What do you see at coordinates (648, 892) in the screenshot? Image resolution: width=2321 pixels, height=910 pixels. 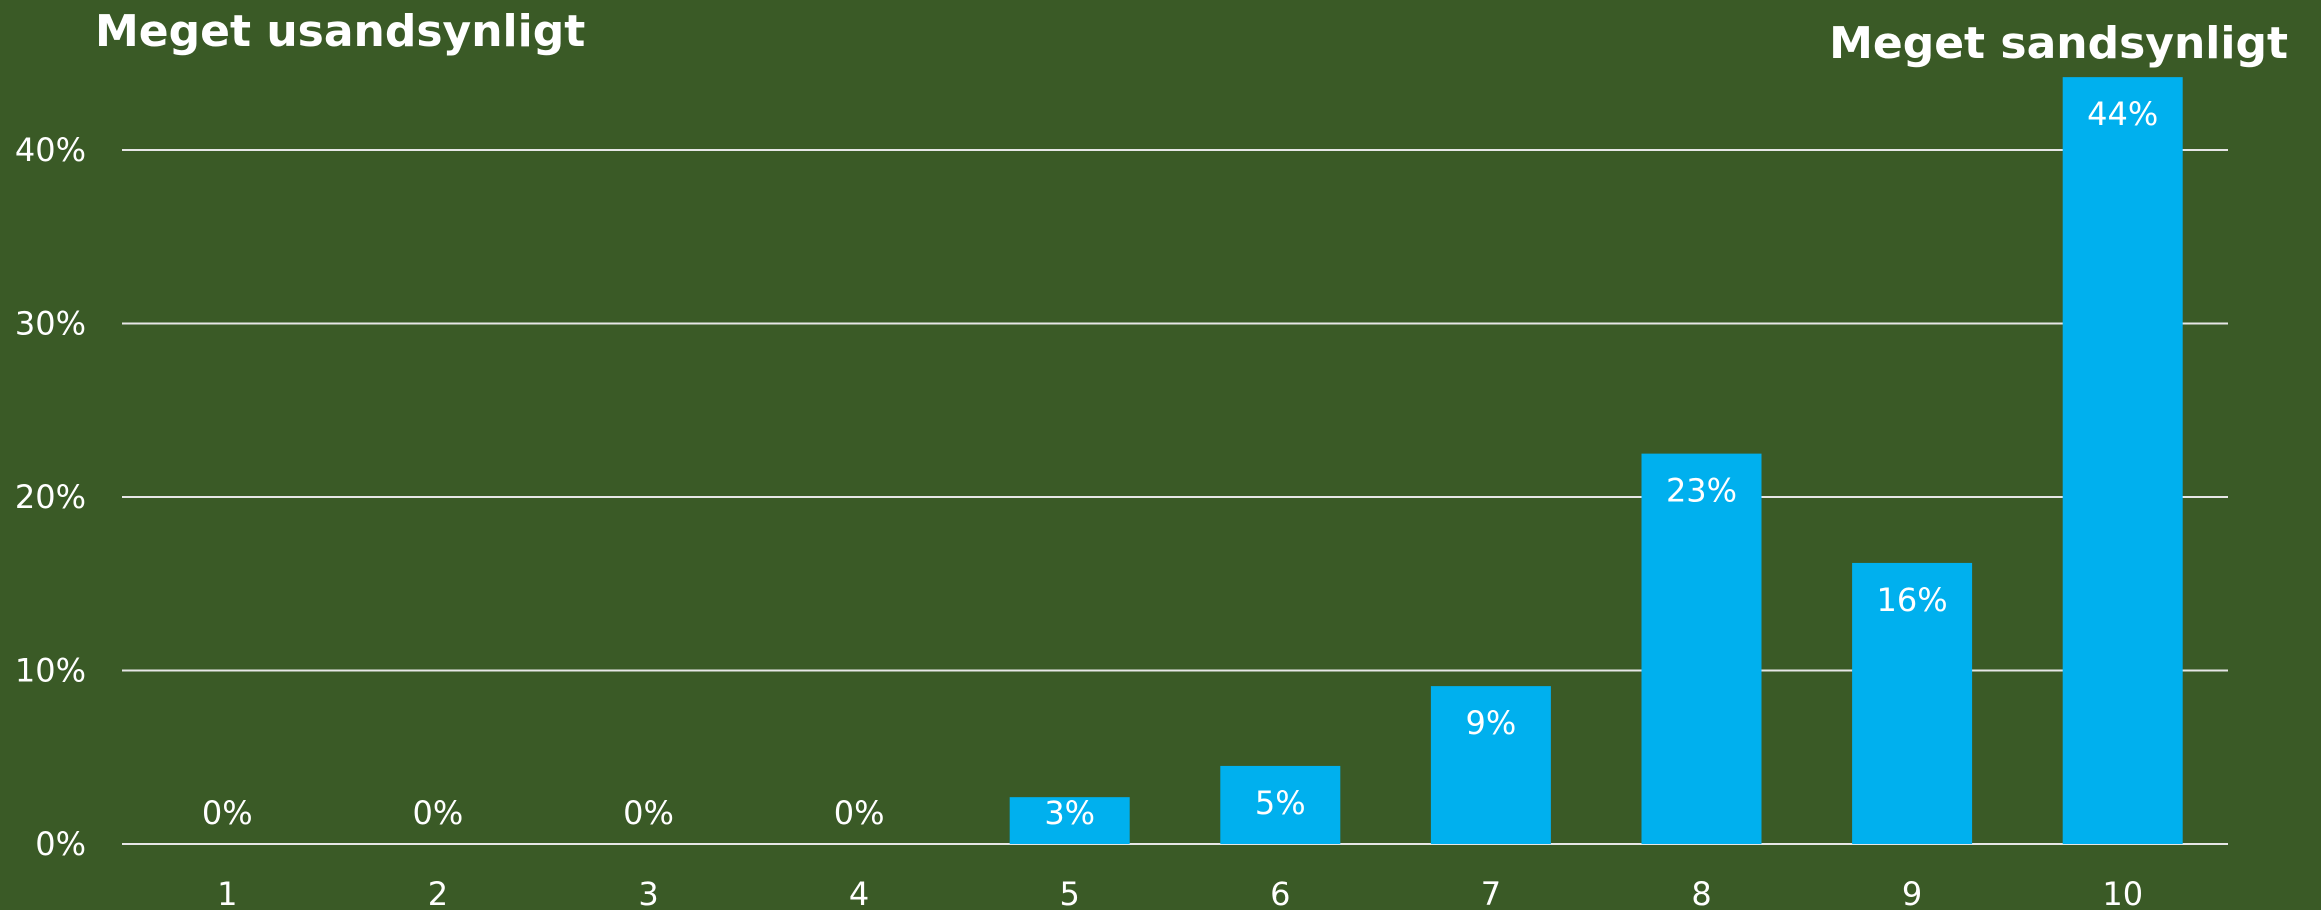 I see `x-tick-label: 3` at bounding box center [648, 892].